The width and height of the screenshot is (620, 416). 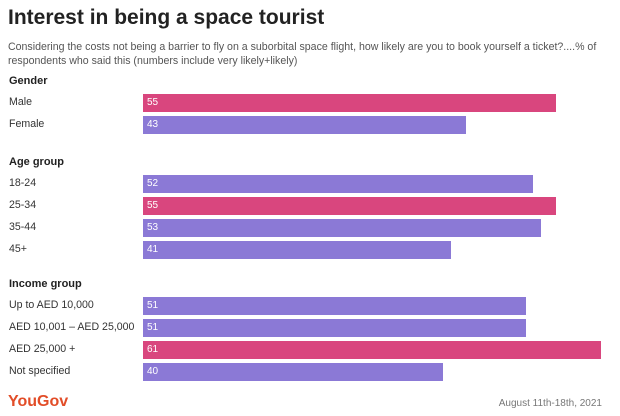 What do you see at coordinates (28, 81) in the screenshot?
I see `group-label-0: Gender` at bounding box center [28, 81].